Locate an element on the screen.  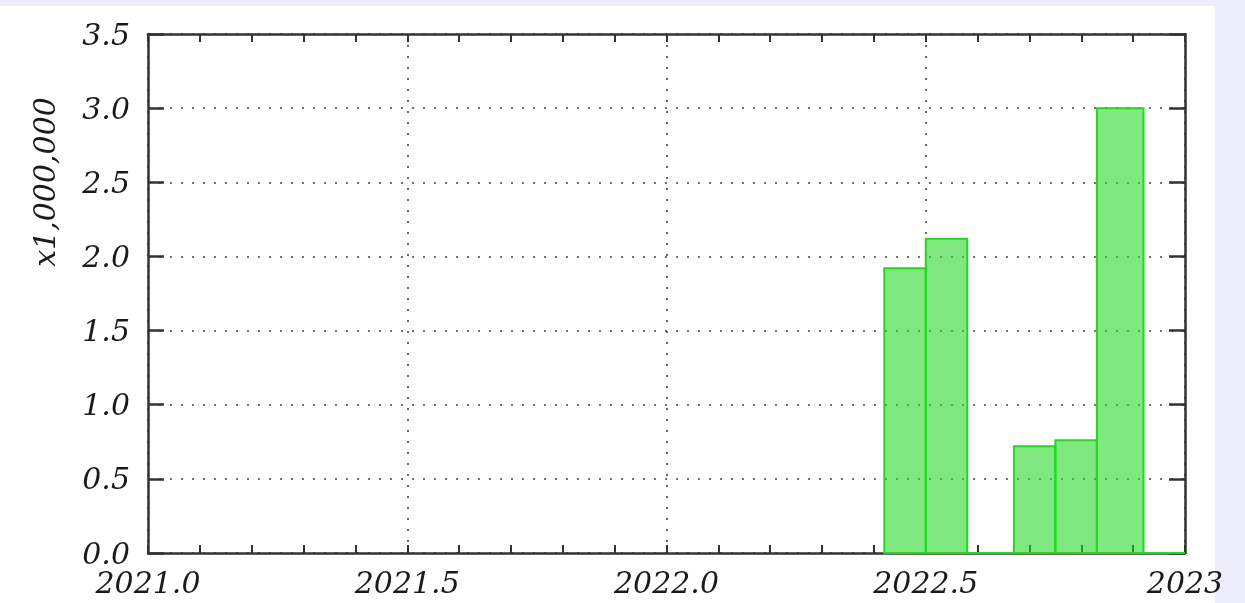
x-tick-label: 2022.0 is located at coordinates (666, 582).